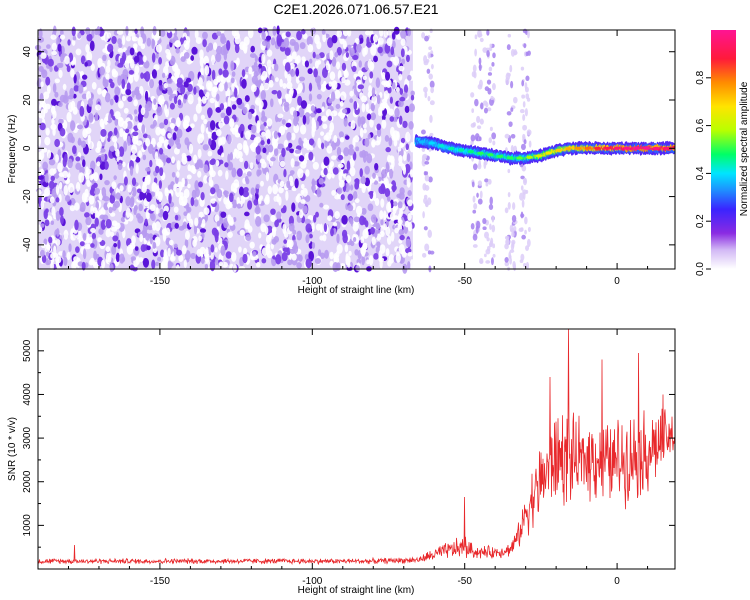 The width and height of the screenshot is (750, 600). Describe the element at coordinates (490, 155) in the screenshot. I see `ridge-bead` at that location.